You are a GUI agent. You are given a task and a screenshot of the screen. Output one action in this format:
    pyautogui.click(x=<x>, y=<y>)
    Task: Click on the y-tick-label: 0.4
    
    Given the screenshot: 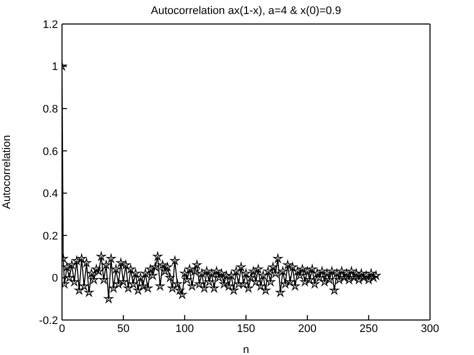 What is the action you would take?
    pyautogui.click(x=50, y=194)
    